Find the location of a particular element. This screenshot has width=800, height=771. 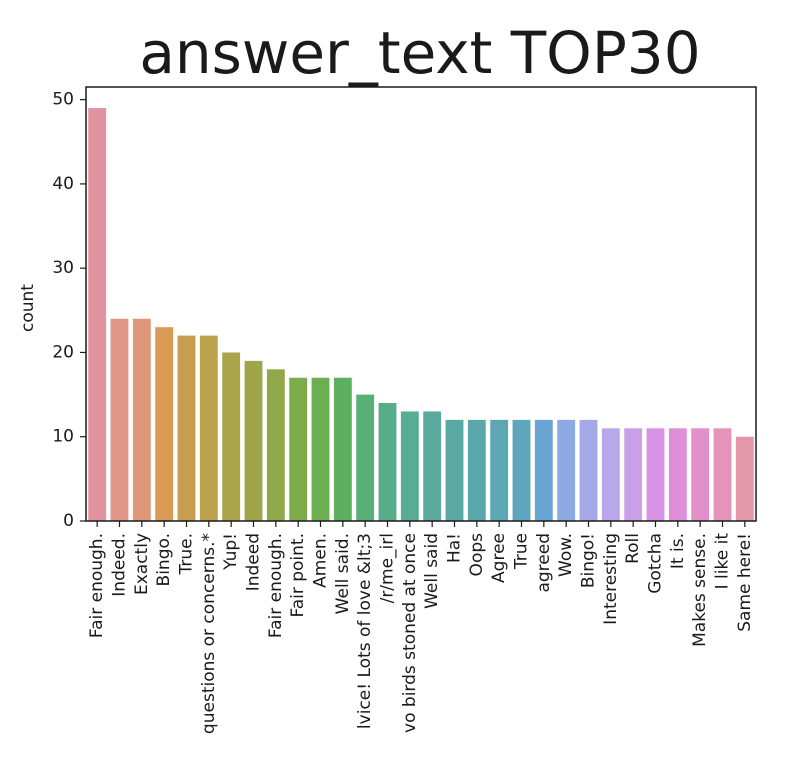

x-tick-label: Same here! is located at coordinates (745, 582).